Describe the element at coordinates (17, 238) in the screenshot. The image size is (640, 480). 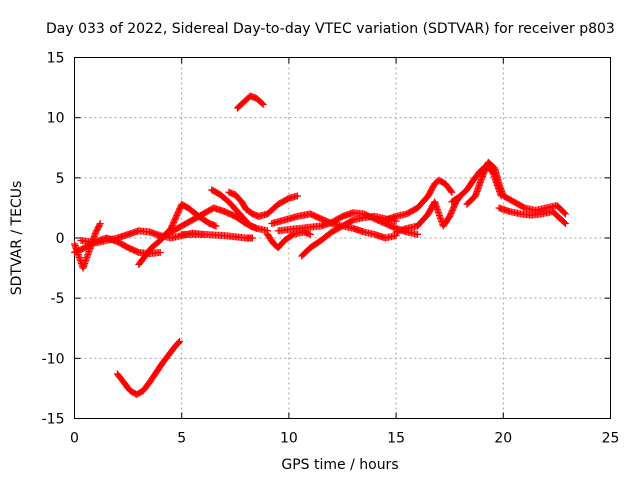
I see `y-axis-label: SDTVAR / TECUs` at that location.